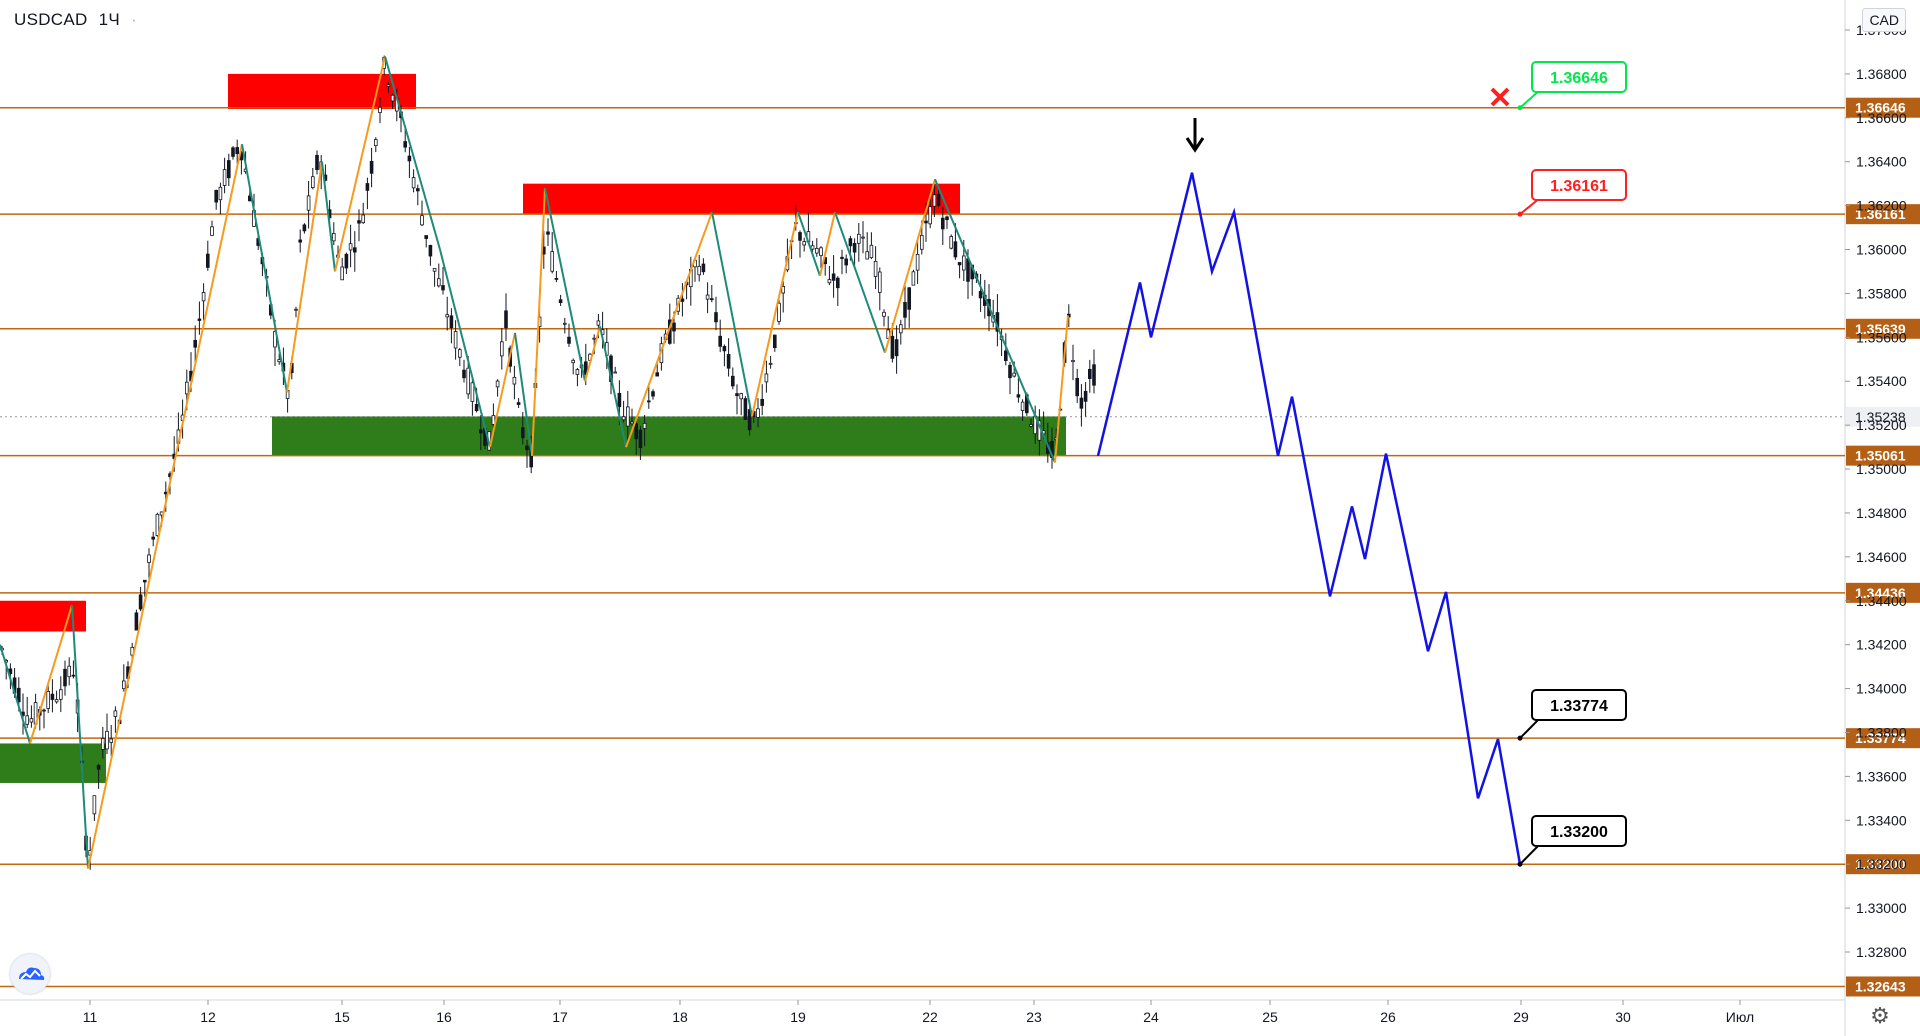 Image resolution: width=1920 pixels, height=1036 pixels. I want to click on projection-path, so click(1309, 518).